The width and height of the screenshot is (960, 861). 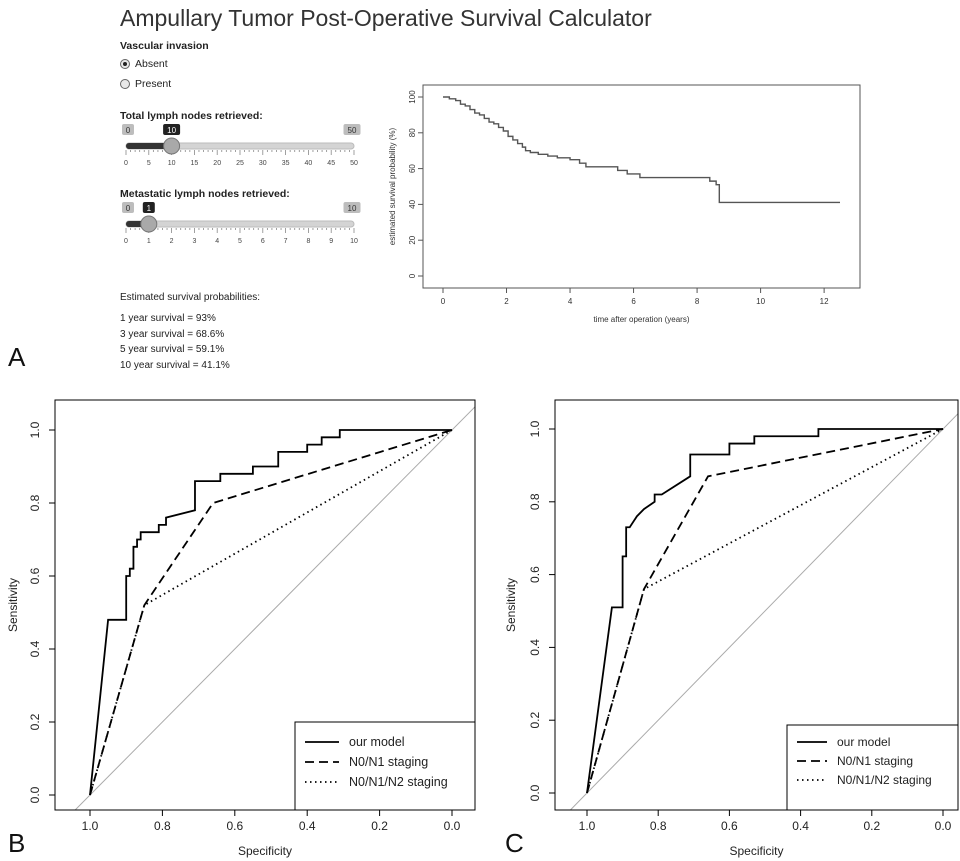 I want to click on panel-letter-c: C, so click(x=514, y=843).